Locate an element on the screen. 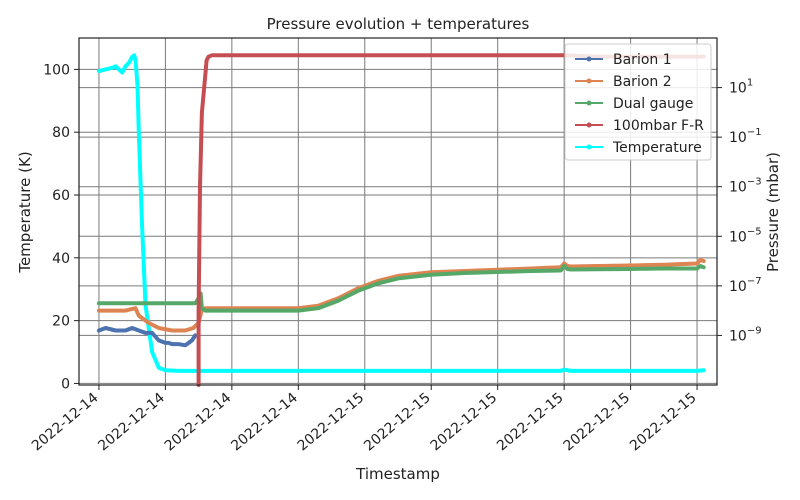  series-line-dual-gauge is located at coordinates (401, 288).